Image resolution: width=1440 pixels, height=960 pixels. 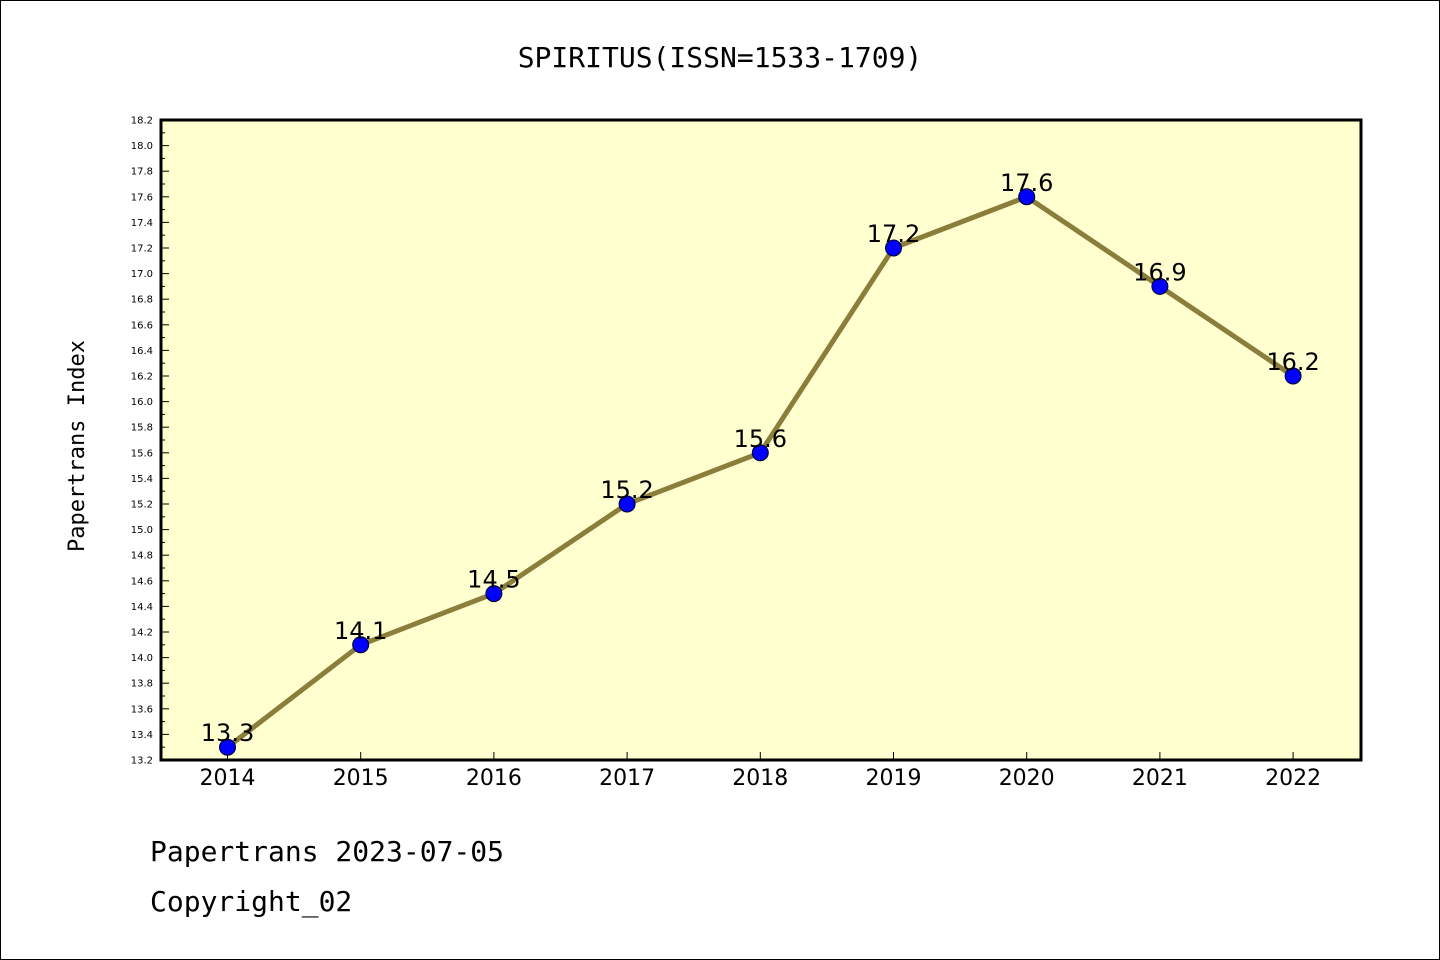 What do you see at coordinates (142, 453) in the screenshot?
I see `y-tick-label: 15.6` at bounding box center [142, 453].